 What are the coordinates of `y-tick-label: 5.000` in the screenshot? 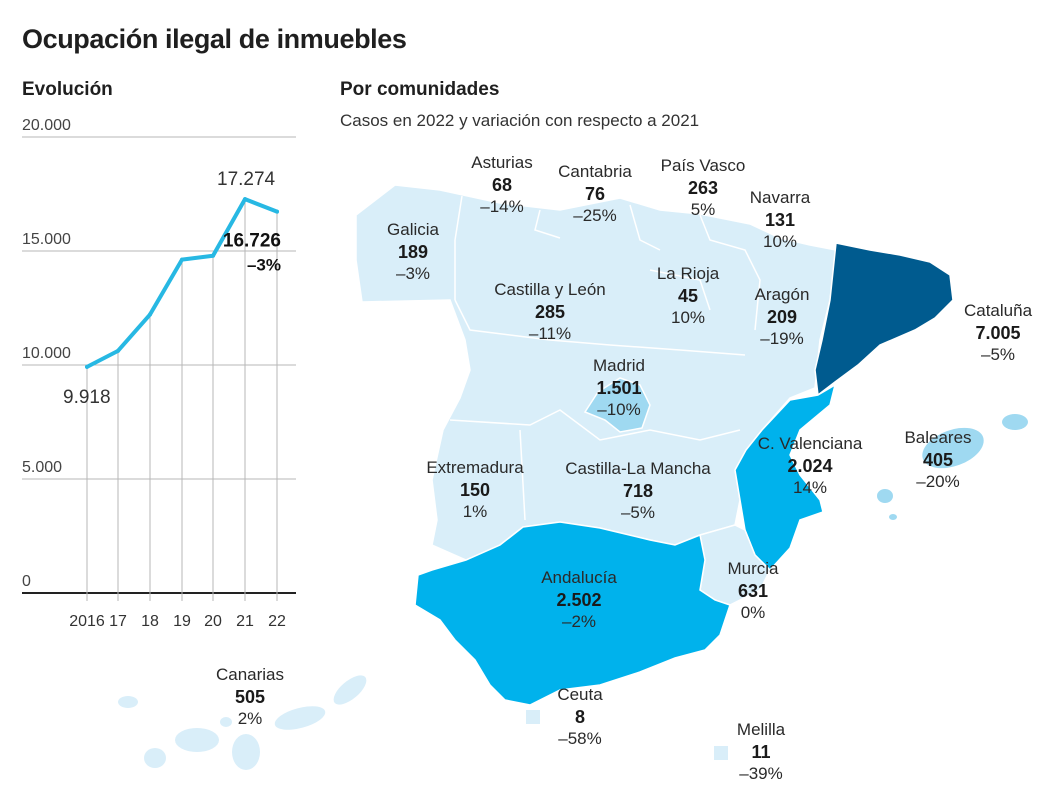 It's located at (42, 467).